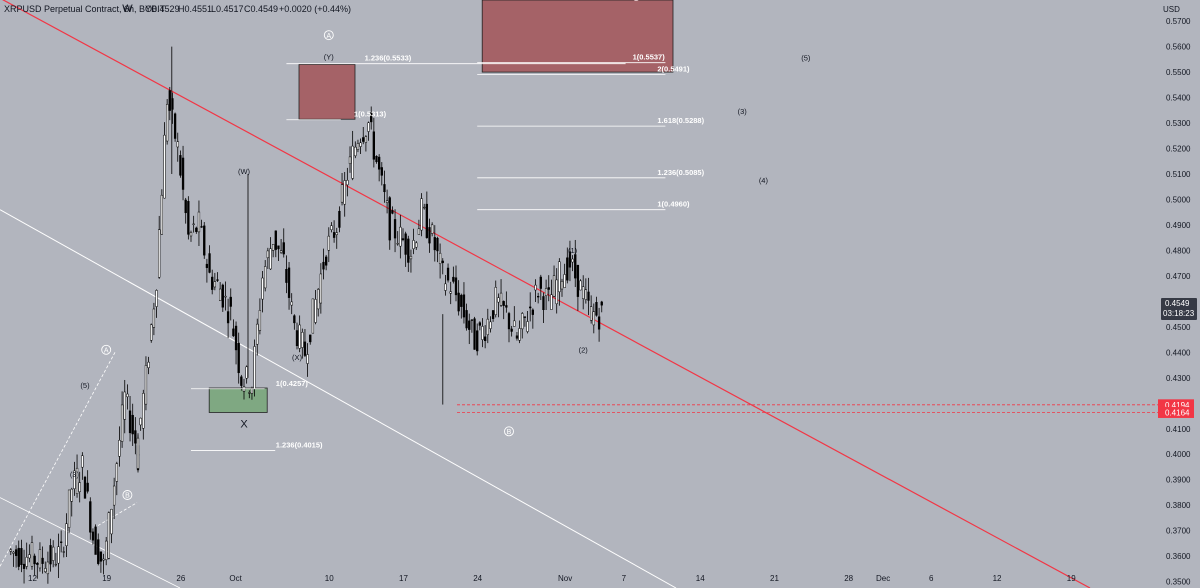  What do you see at coordinates (1171, 9) in the screenshot?
I see `currency-label: USD` at bounding box center [1171, 9].